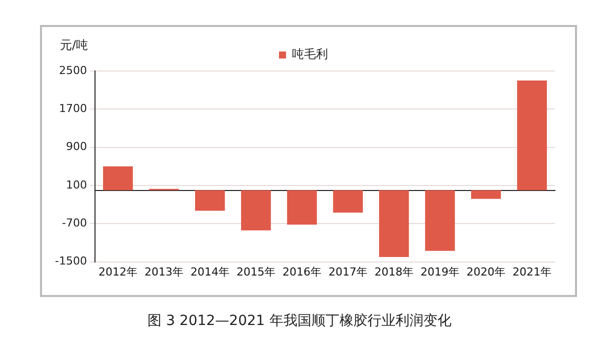  What do you see at coordinates (299, 321) in the screenshot?
I see `text: 图 3 2012—2021 年我国顺丁橡胶行业利润变化` at bounding box center [299, 321].